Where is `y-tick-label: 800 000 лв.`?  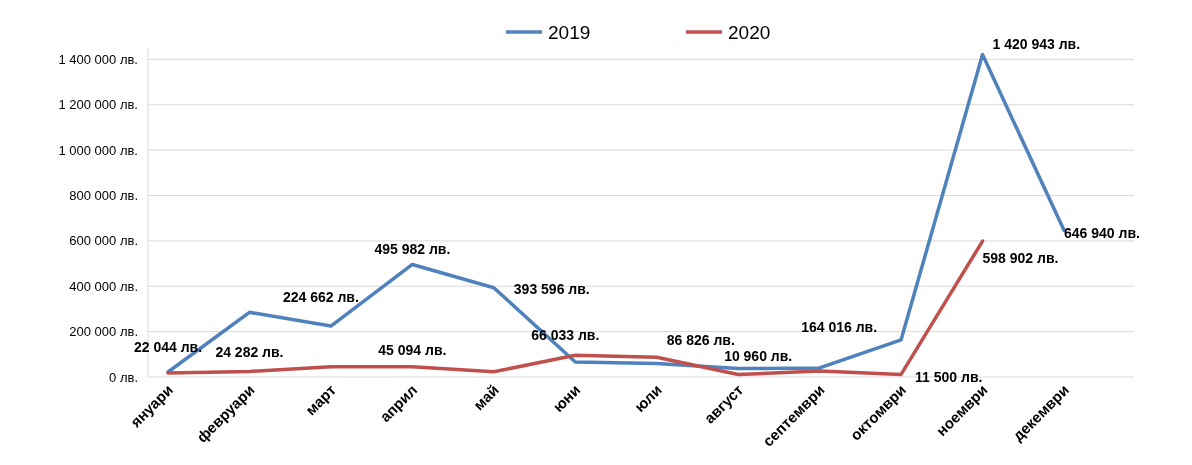
y-tick-label: 800 000 лв. is located at coordinates (103, 196).